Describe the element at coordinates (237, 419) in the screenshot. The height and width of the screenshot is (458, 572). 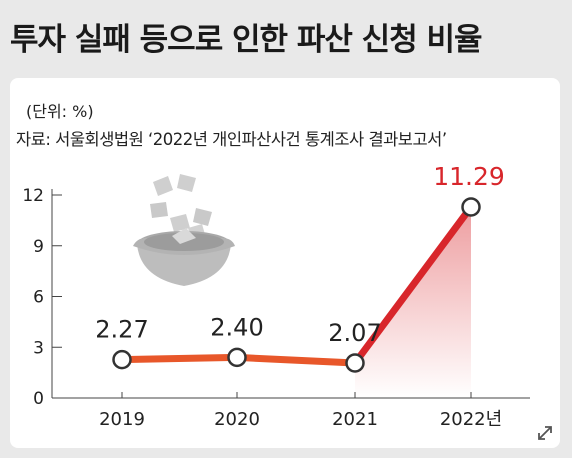
I see `x-tick-label: 2020` at that location.